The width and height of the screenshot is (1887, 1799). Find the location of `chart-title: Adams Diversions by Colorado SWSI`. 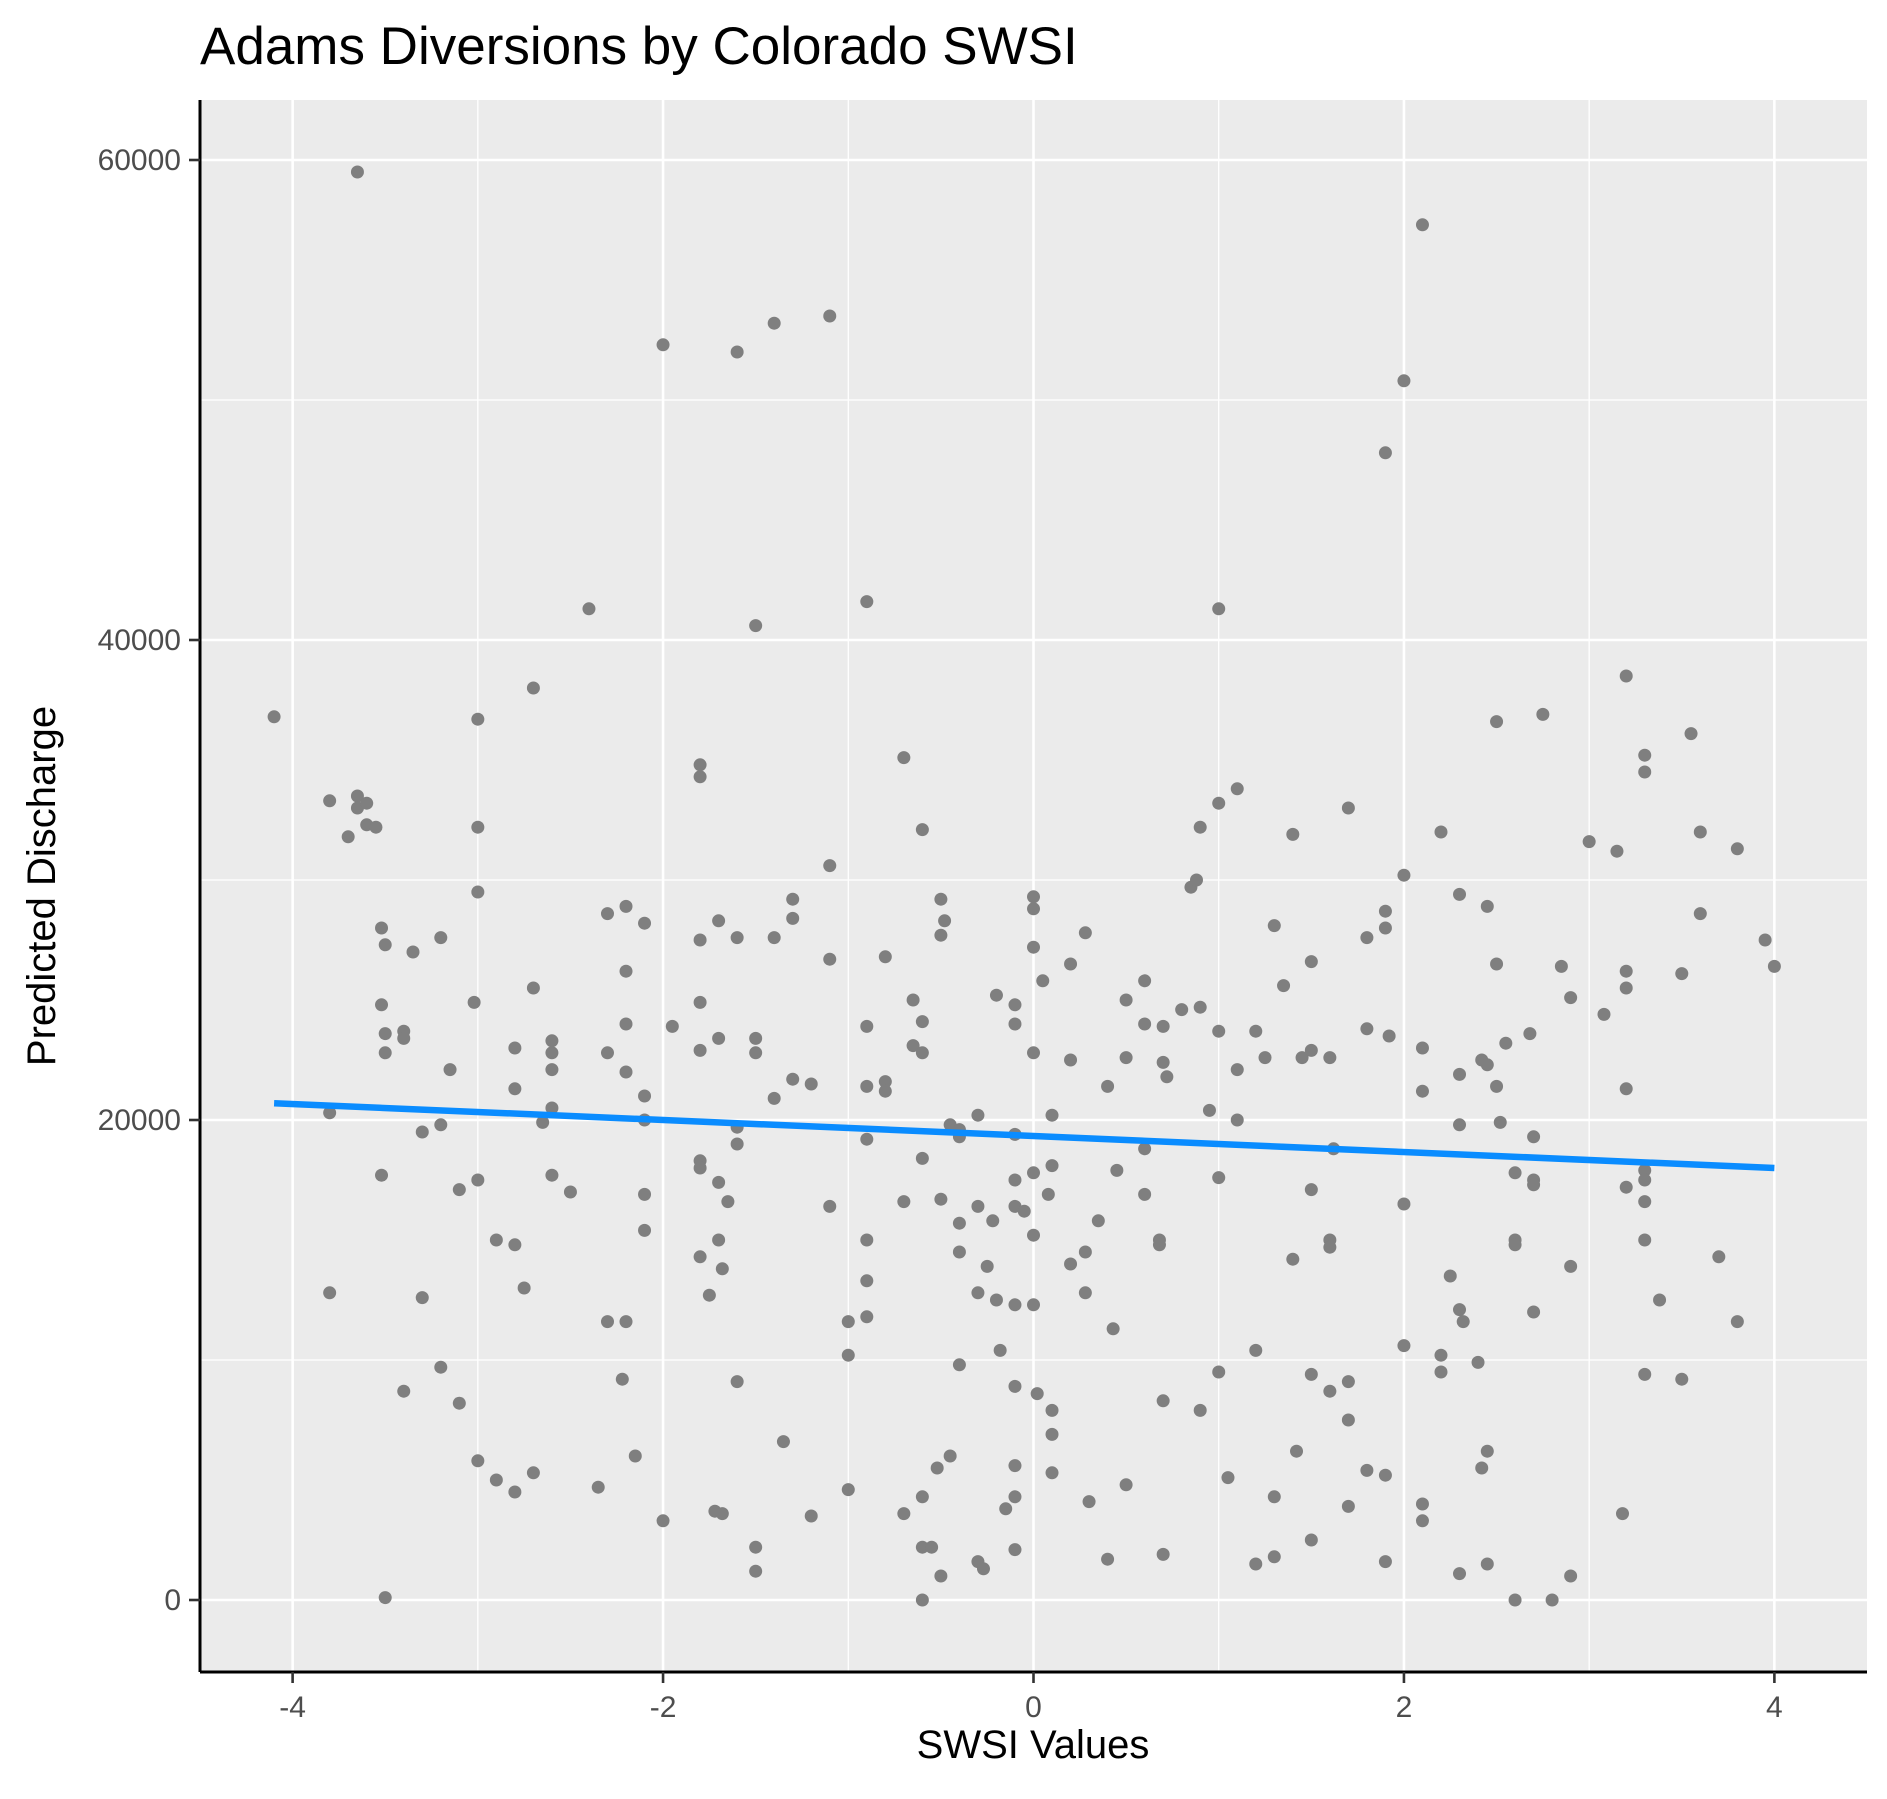

chart-title: Adams Diversions by Colorado SWSI is located at coordinates (639, 46).